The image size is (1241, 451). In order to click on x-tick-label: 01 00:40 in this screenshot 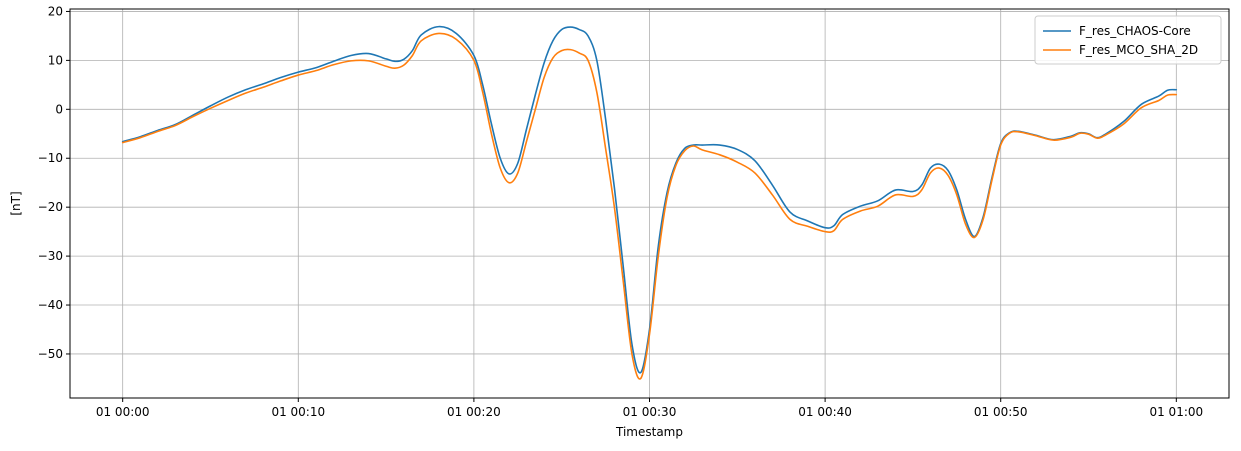, I will do `click(825, 412)`.